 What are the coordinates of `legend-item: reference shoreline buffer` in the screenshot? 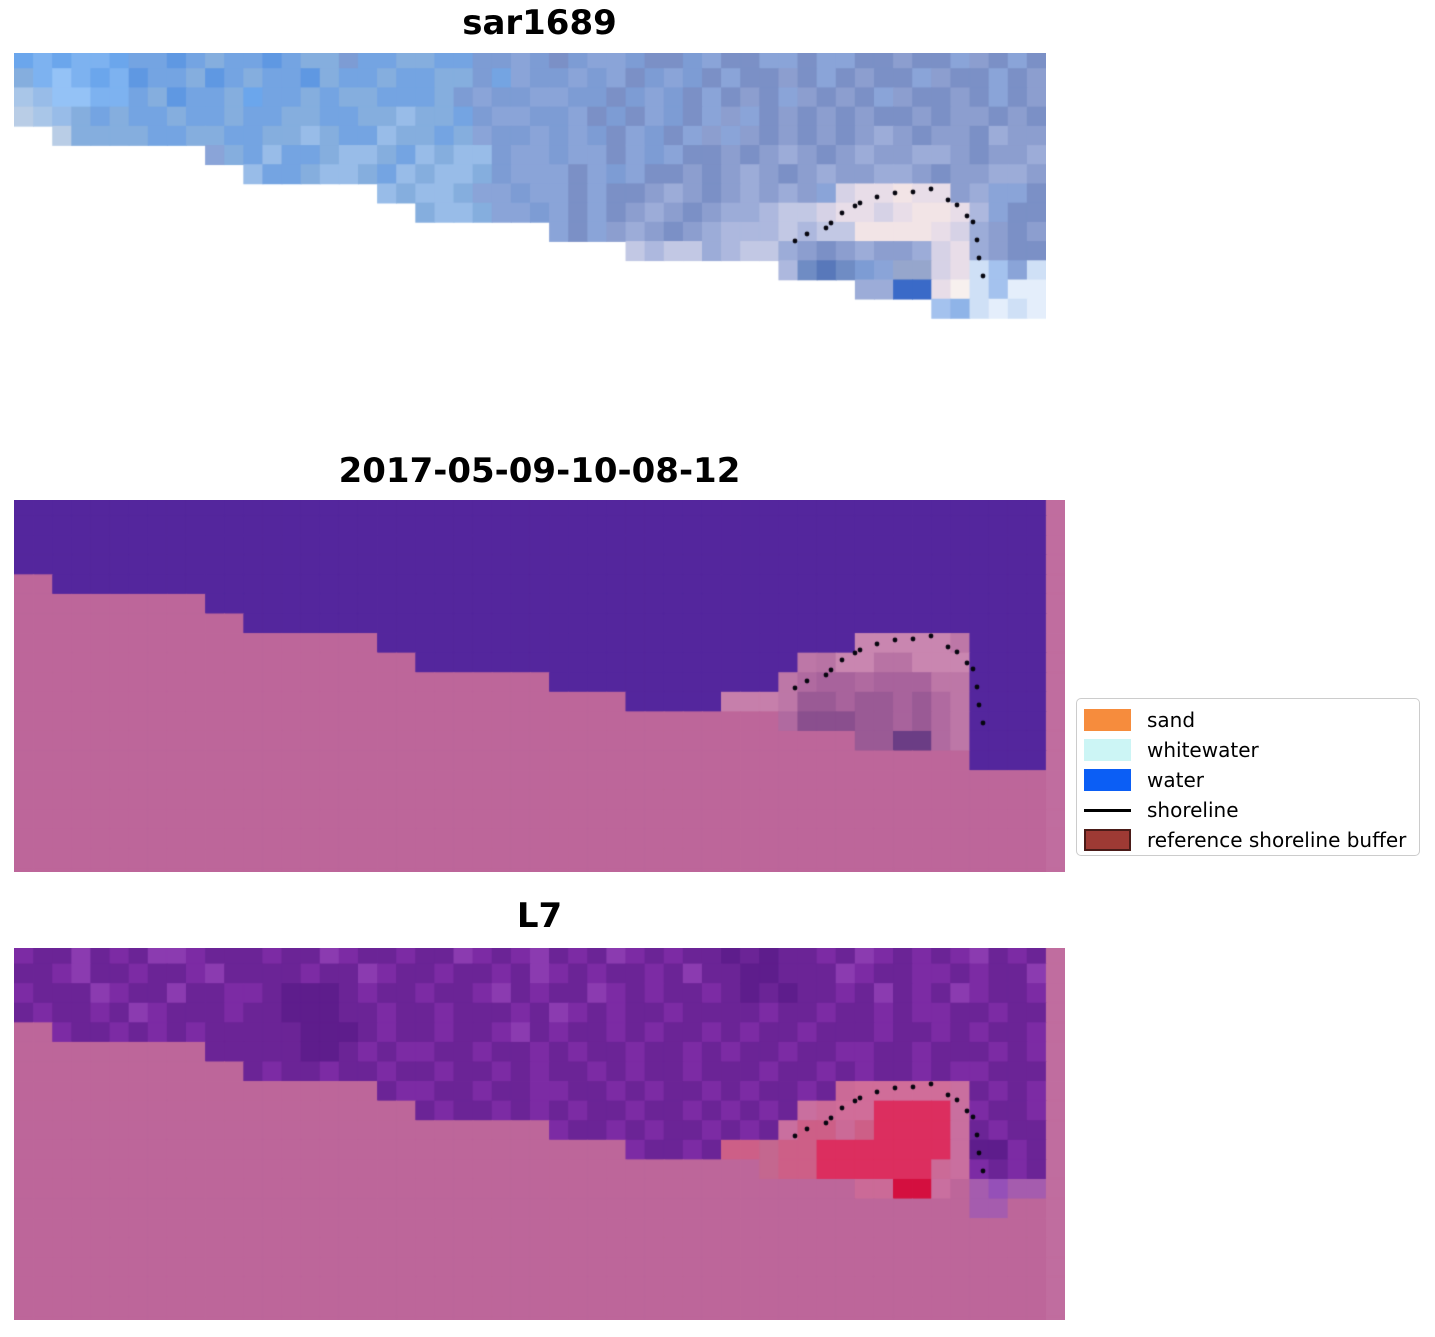 It's located at (1251, 840).